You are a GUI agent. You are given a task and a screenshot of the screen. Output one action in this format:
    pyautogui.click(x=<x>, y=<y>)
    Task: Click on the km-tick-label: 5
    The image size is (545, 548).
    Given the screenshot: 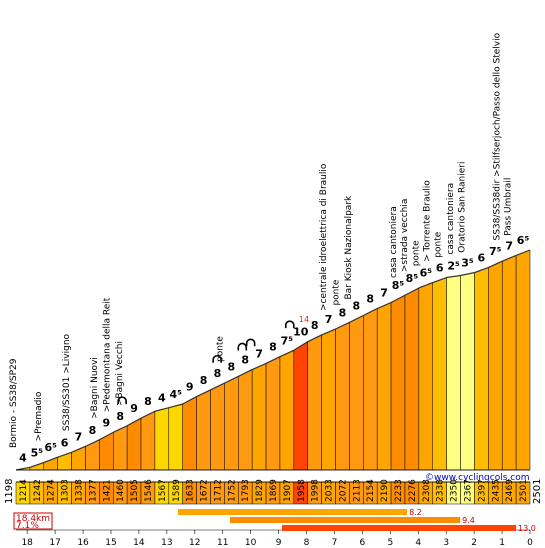 What is the action you would take?
    pyautogui.click(x=390, y=543)
    